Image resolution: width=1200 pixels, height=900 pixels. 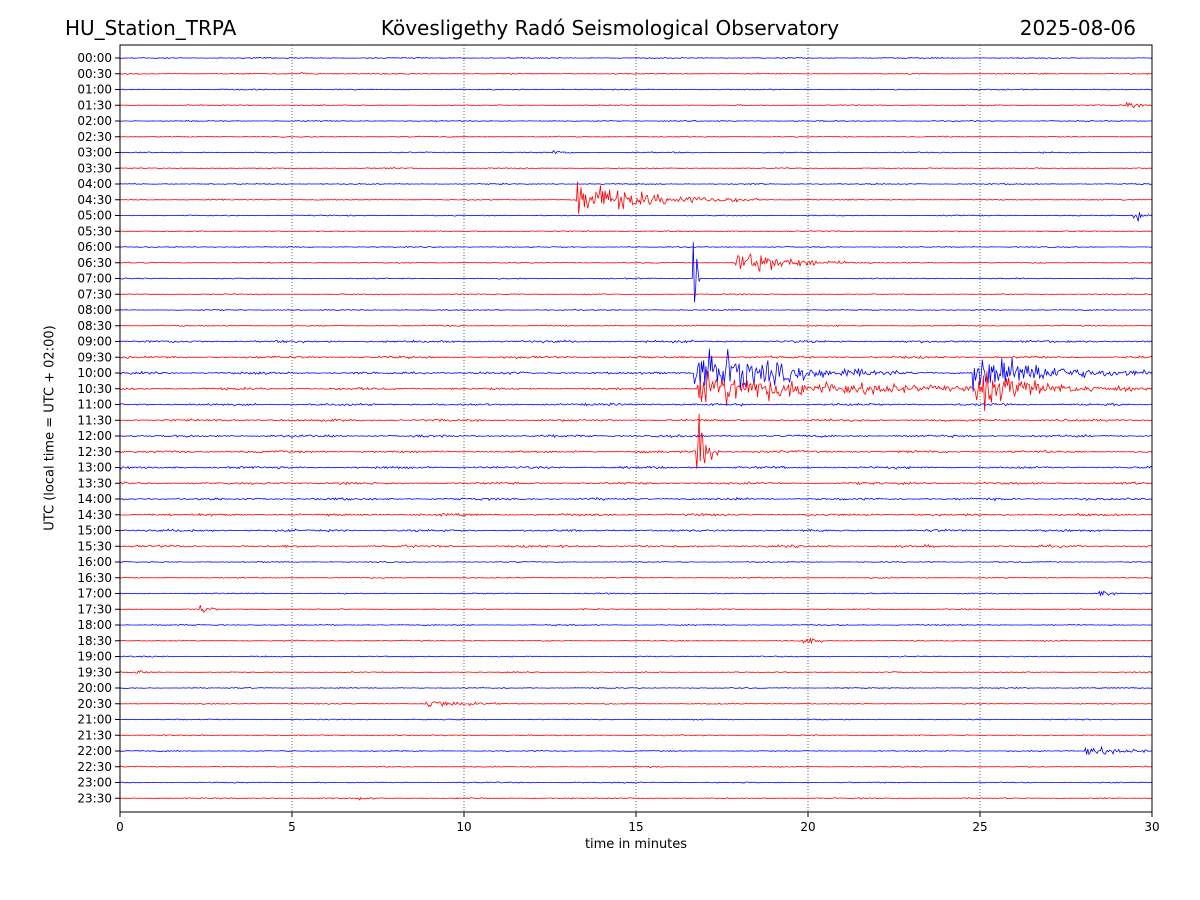 What do you see at coordinates (94, 200) in the screenshot?
I see `y-tick-label: 04:30` at bounding box center [94, 200].